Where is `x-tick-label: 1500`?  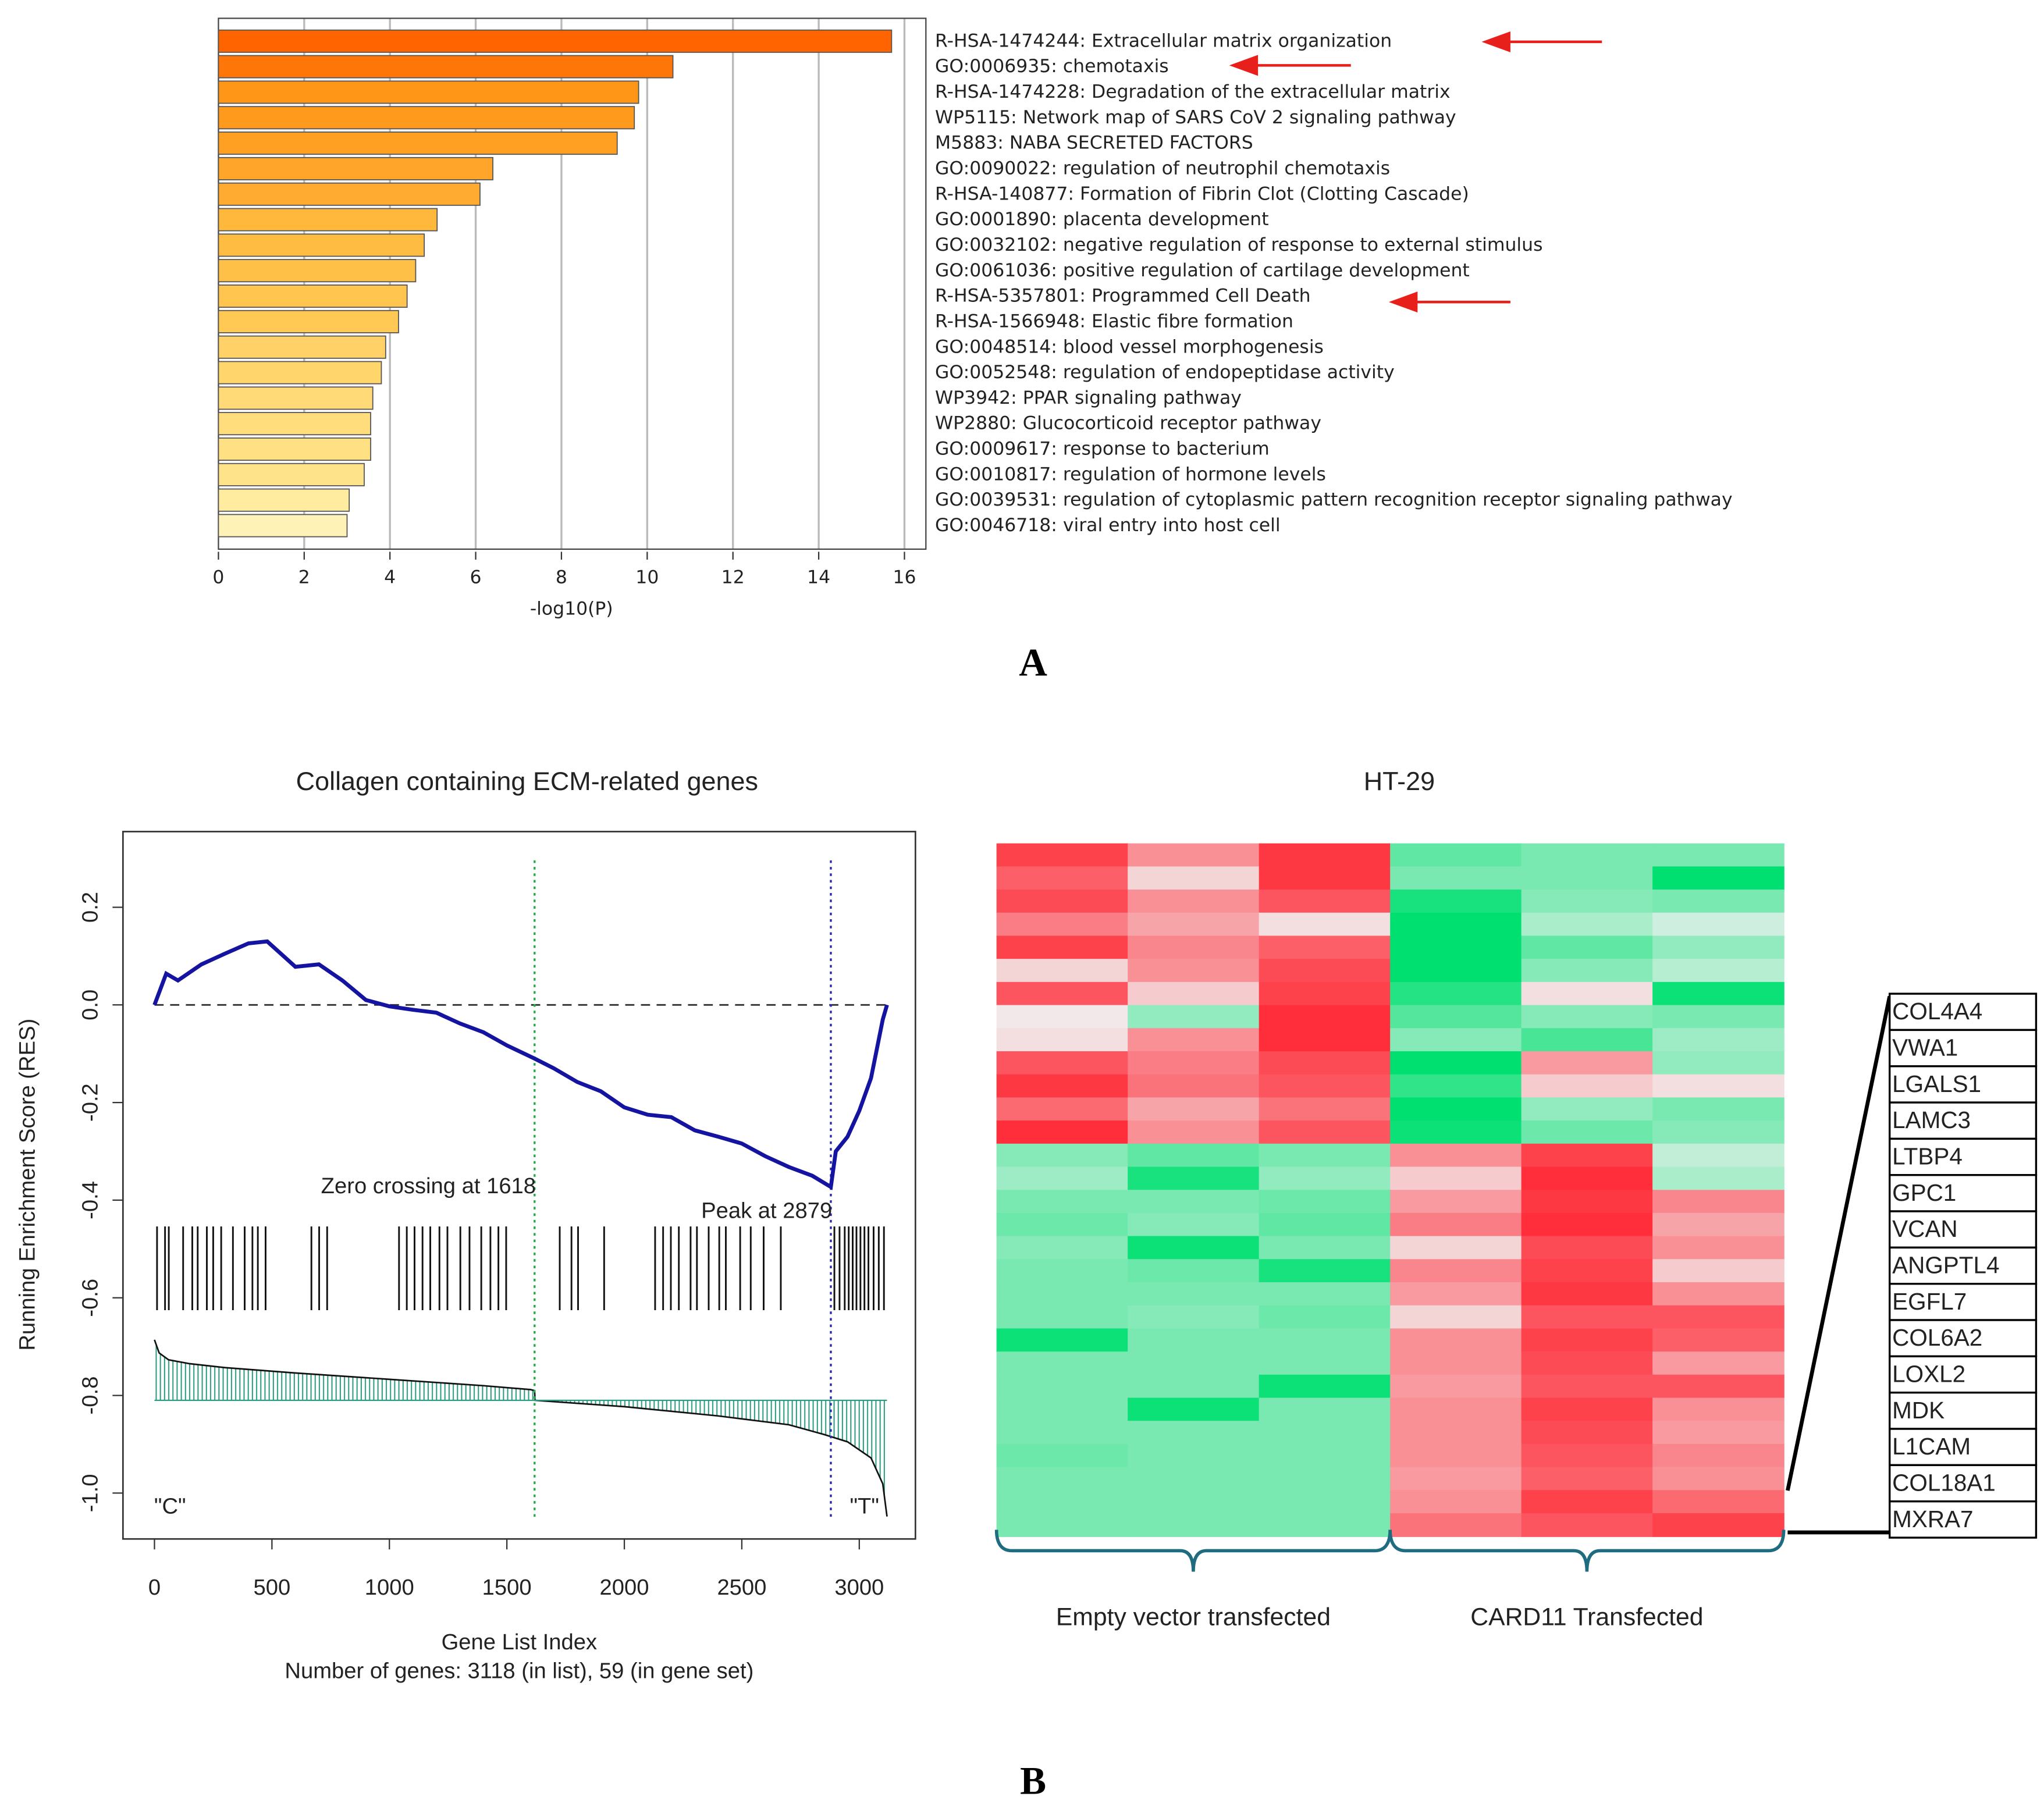
x-tick-label: 1500 is located at coordinates (507, 1587).